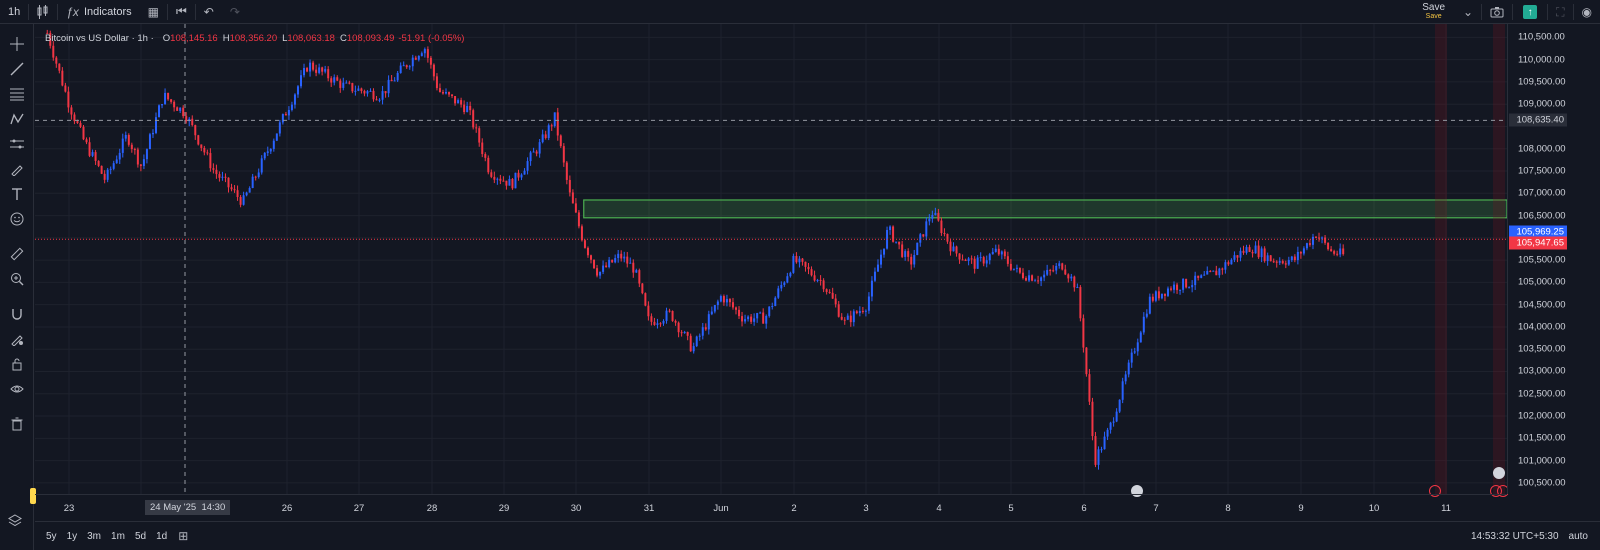 The height and width of the screenshot is (550, 1600). Describe the element at coordinates (17, 119) in the screenshot. I see `pattern-icon` at that location.